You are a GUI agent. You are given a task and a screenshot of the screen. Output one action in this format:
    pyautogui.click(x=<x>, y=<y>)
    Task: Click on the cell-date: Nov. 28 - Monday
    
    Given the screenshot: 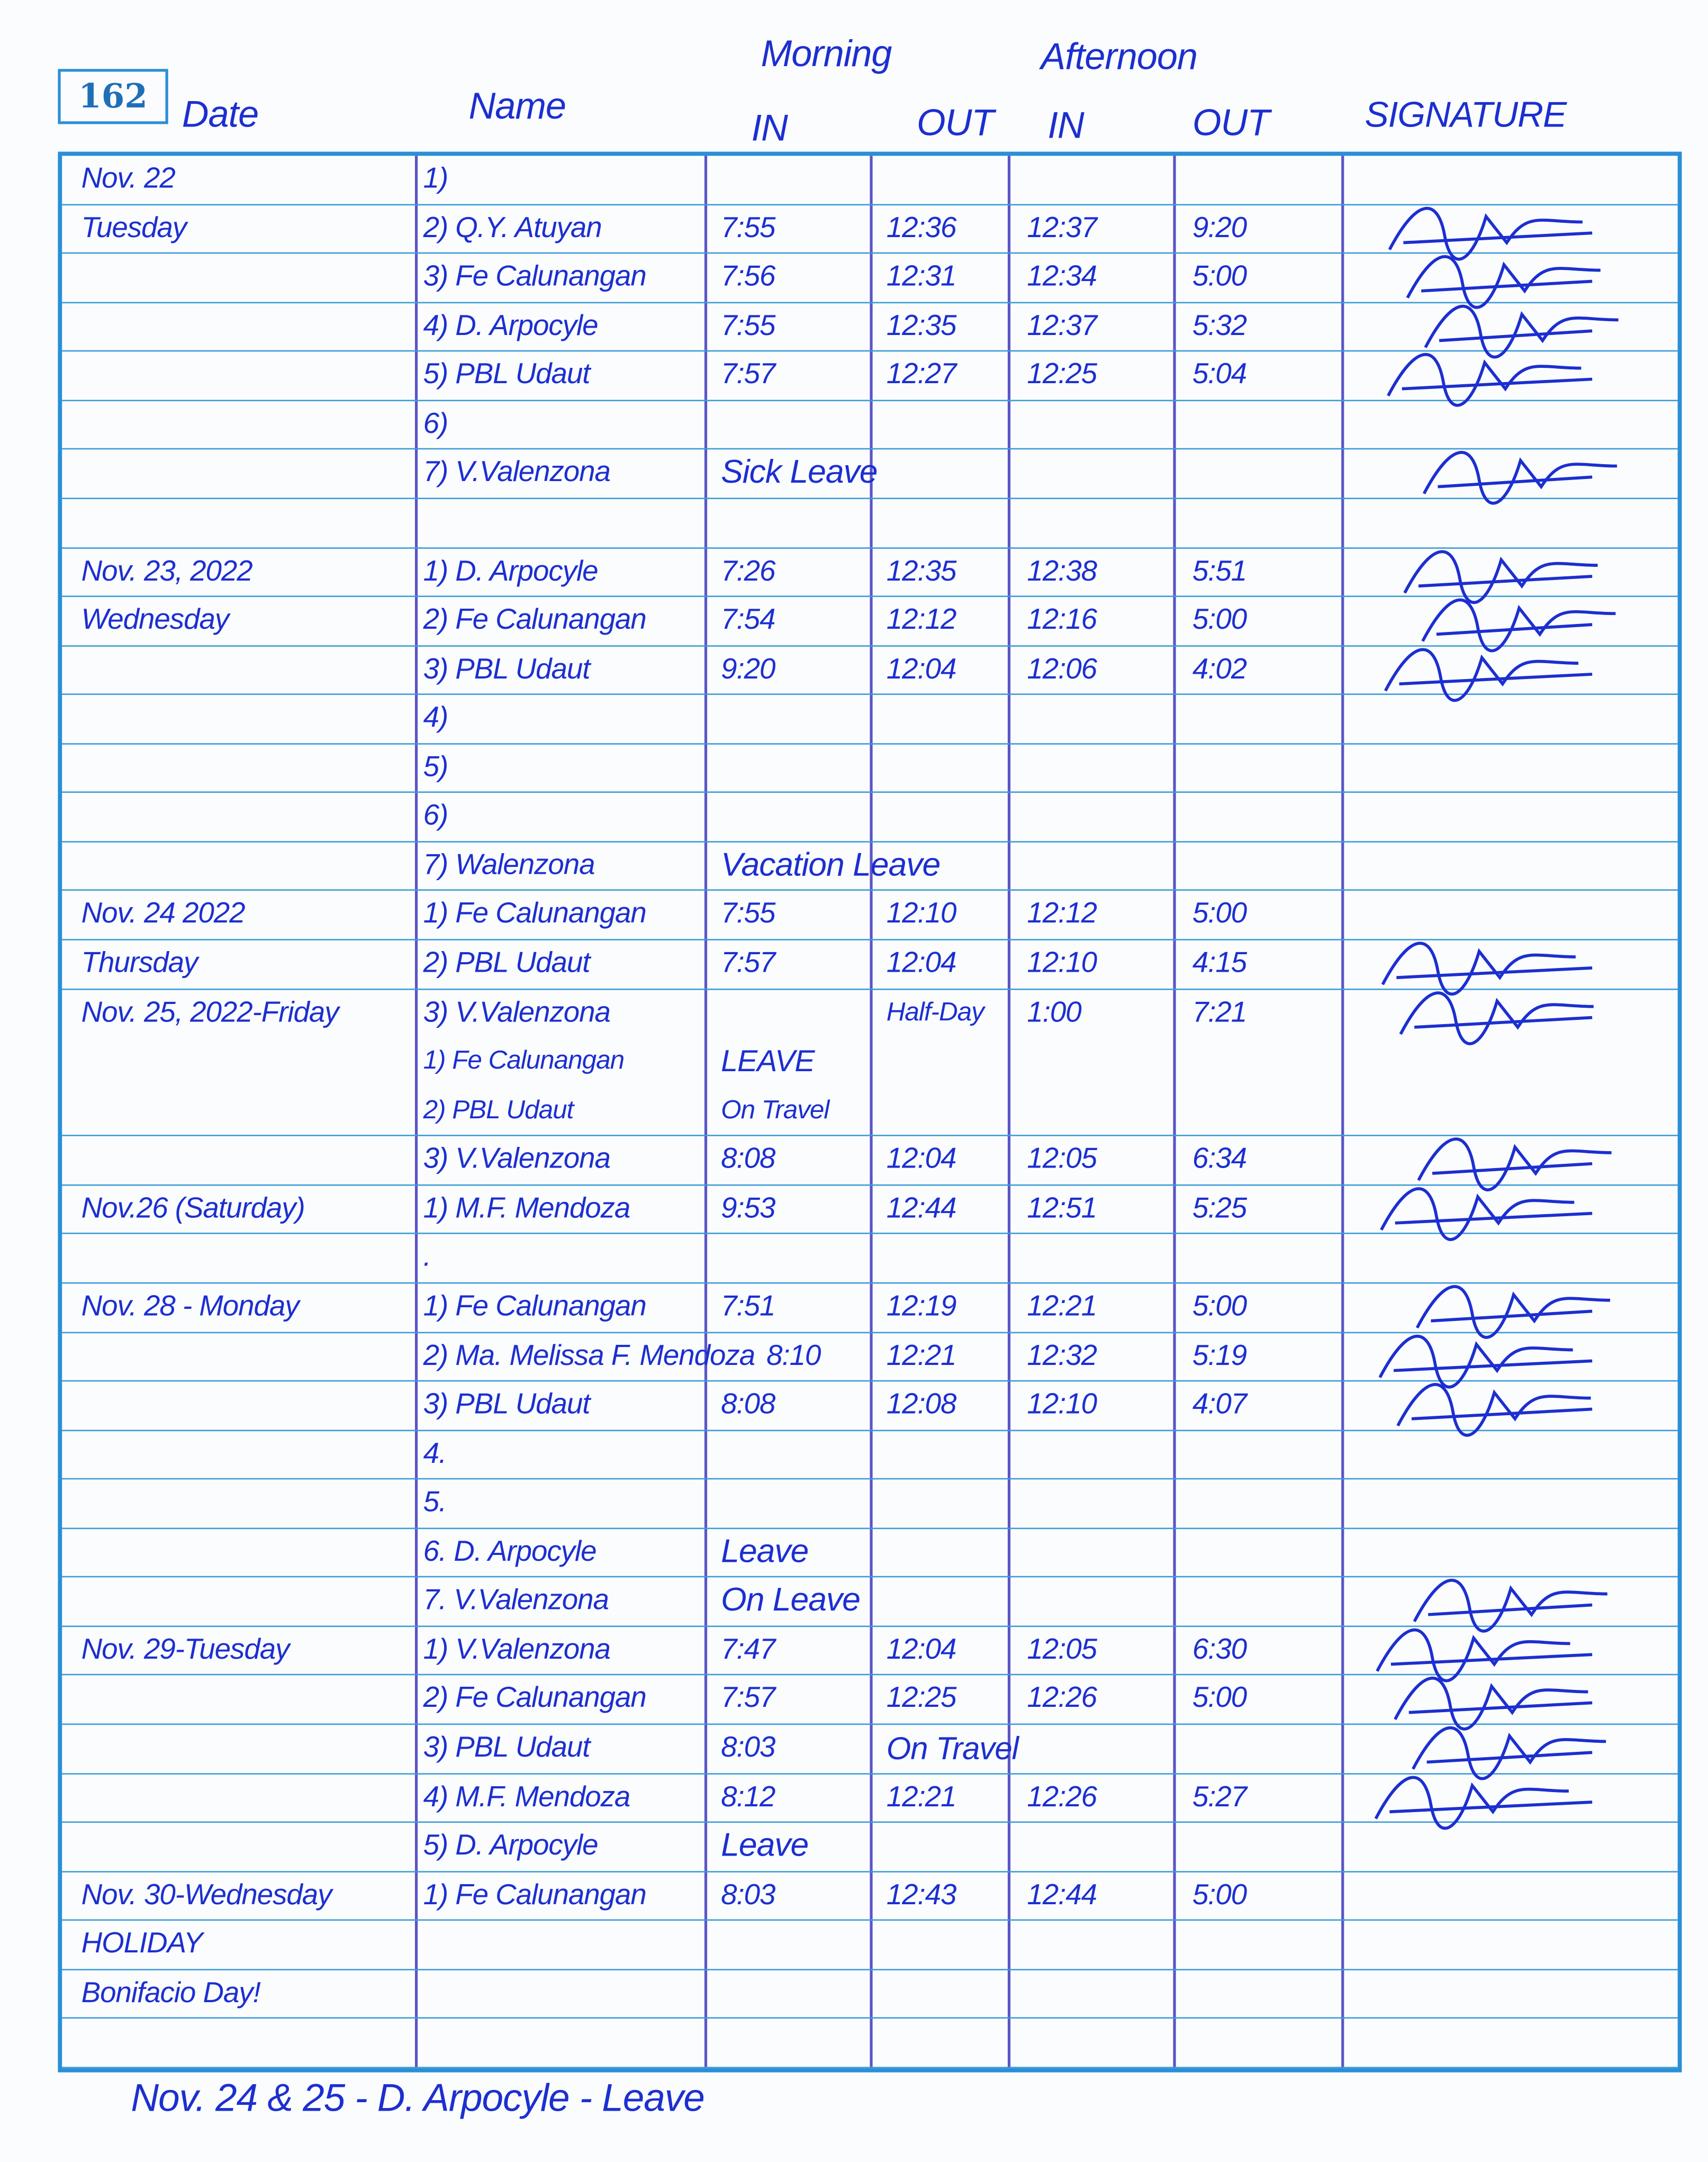 What is the action you would take?
    pyautogui.click(x=191, y=1306)
    